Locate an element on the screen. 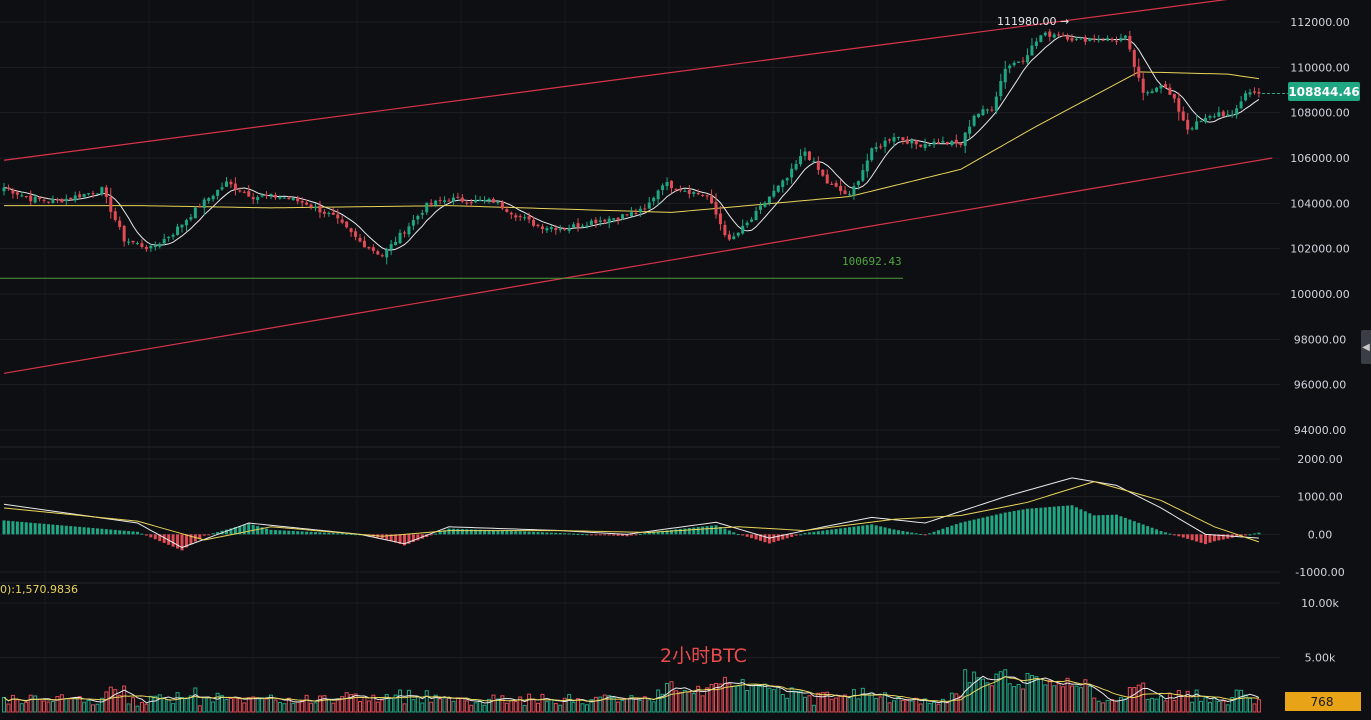 The image size is (1371, 720). macd-dif-line is located at coordinates (631, 513).